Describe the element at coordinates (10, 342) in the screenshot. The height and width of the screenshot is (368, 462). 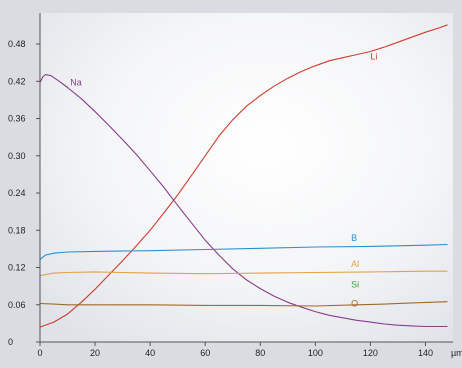
I see `y-tick-label: 0` at that location.